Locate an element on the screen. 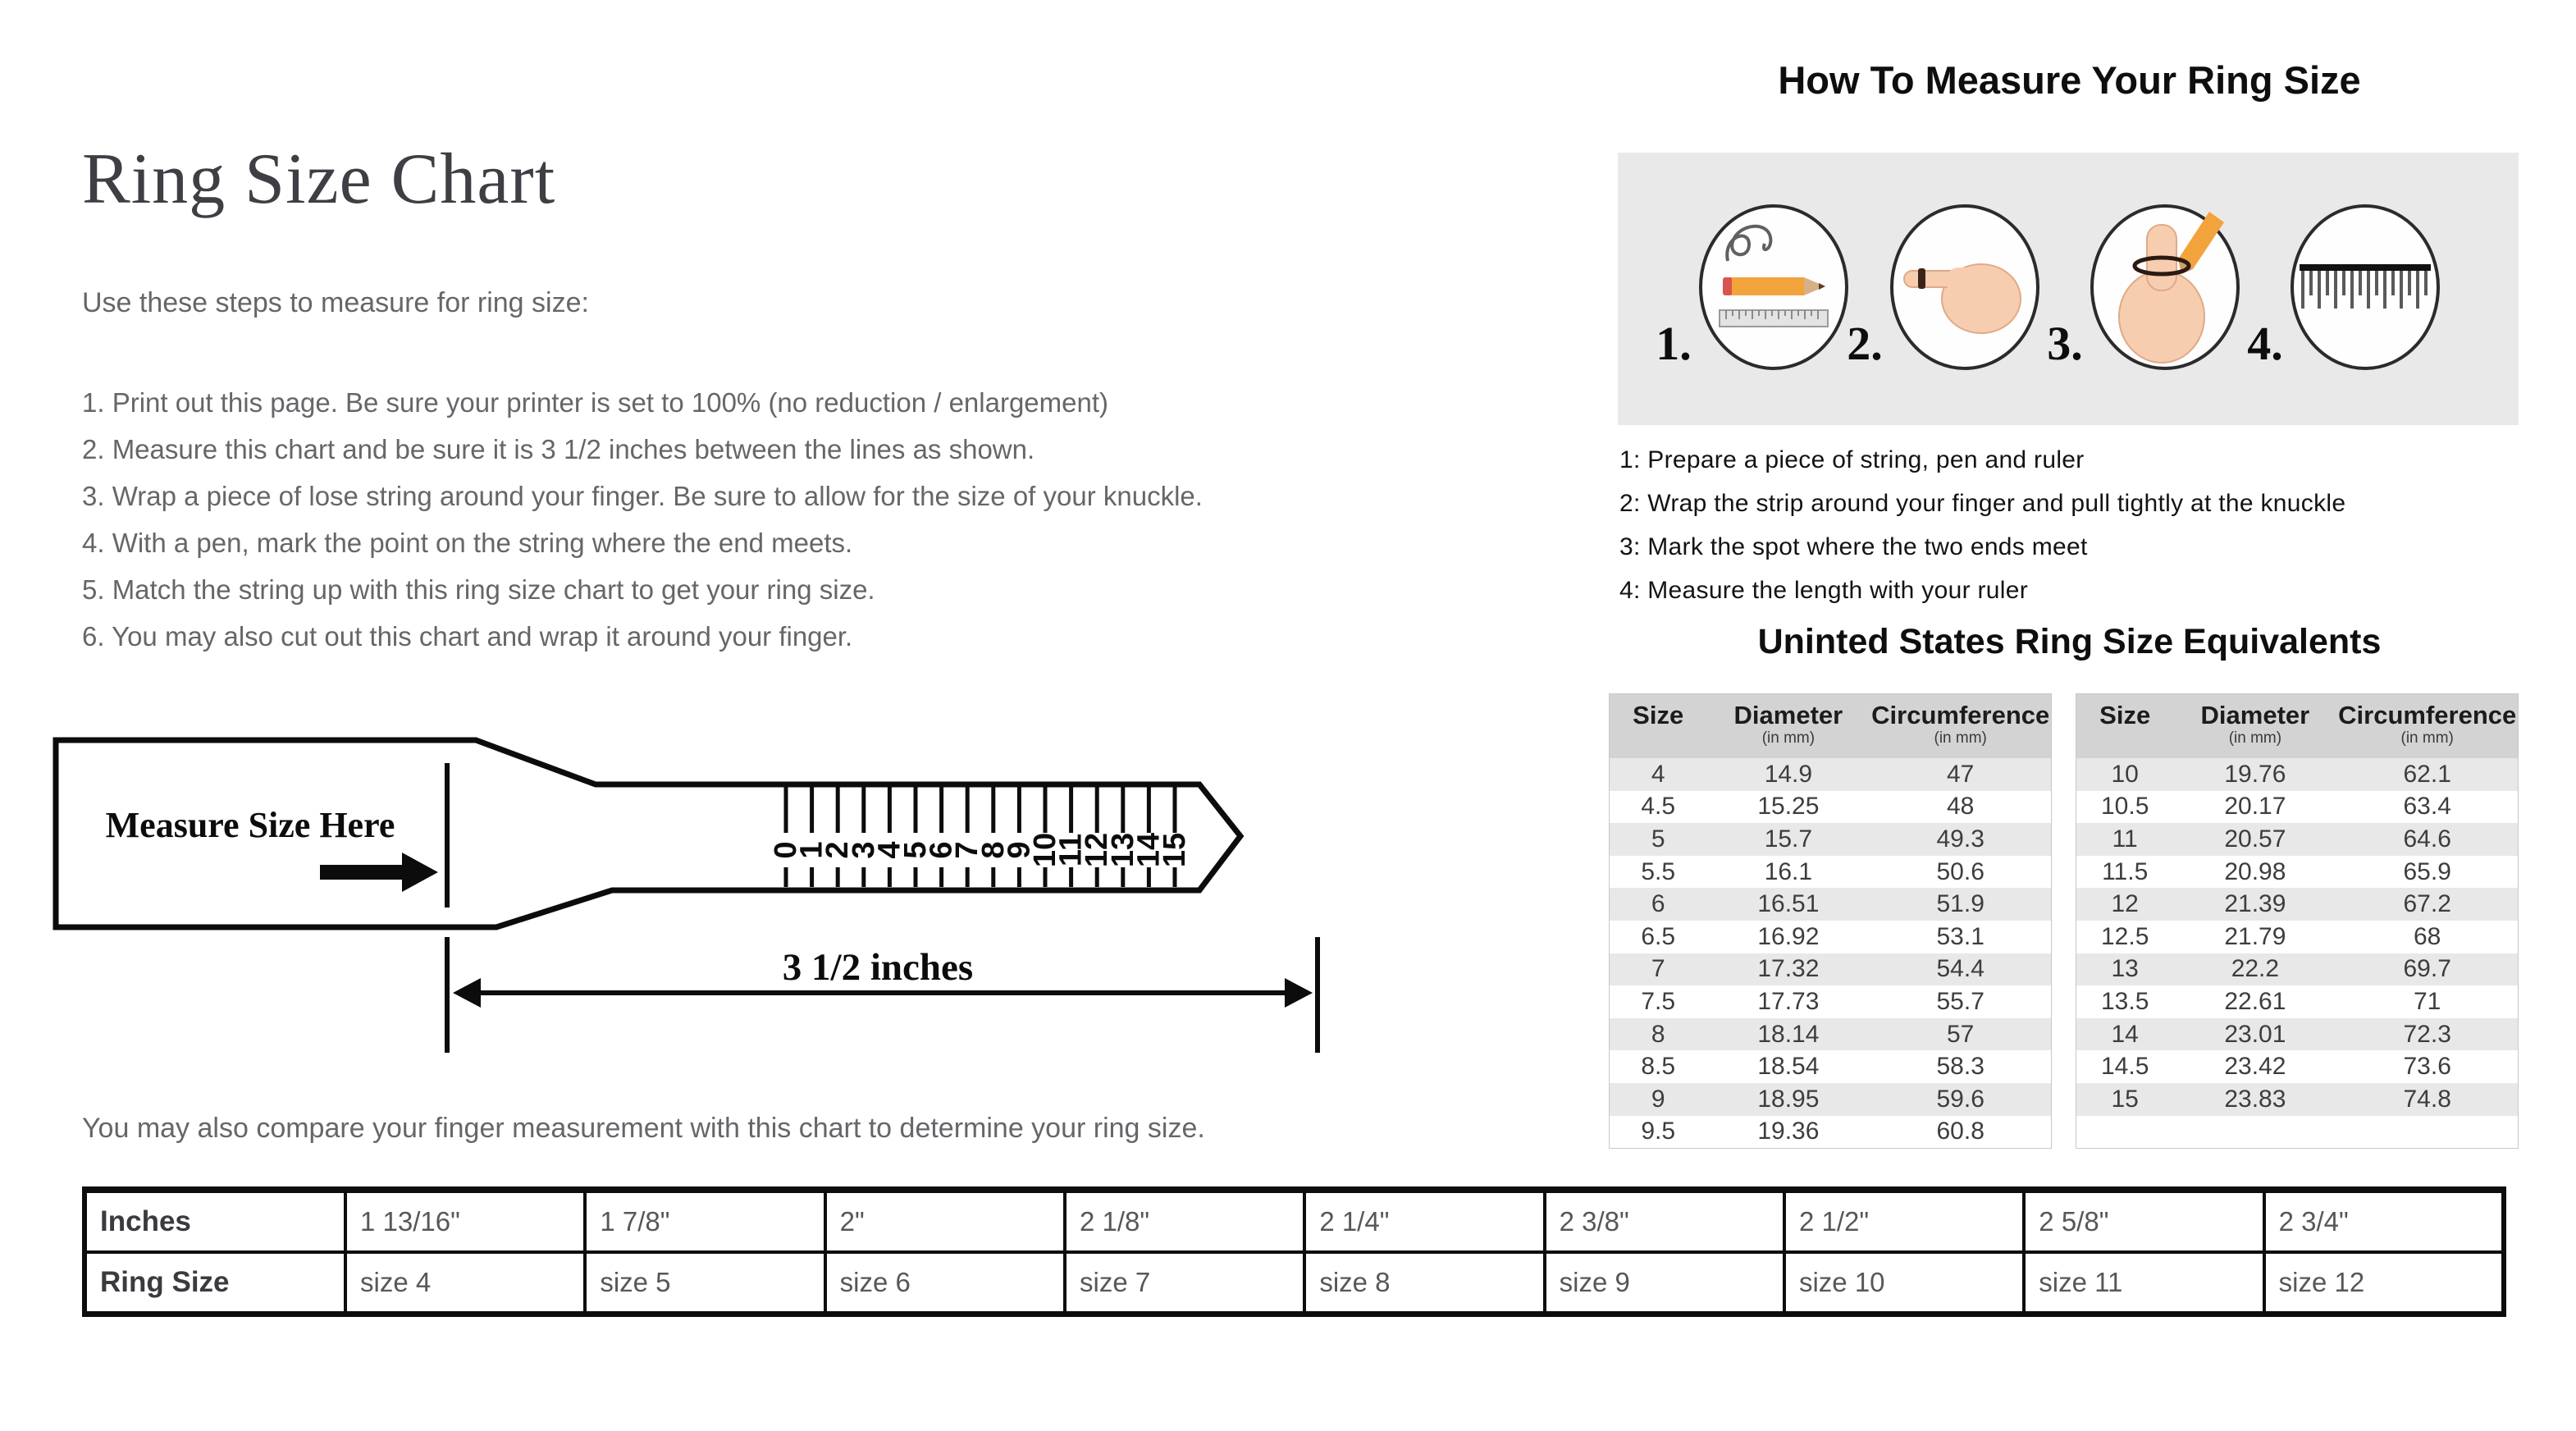  size-cell: 8 is located at coordinates (1658, 1034).